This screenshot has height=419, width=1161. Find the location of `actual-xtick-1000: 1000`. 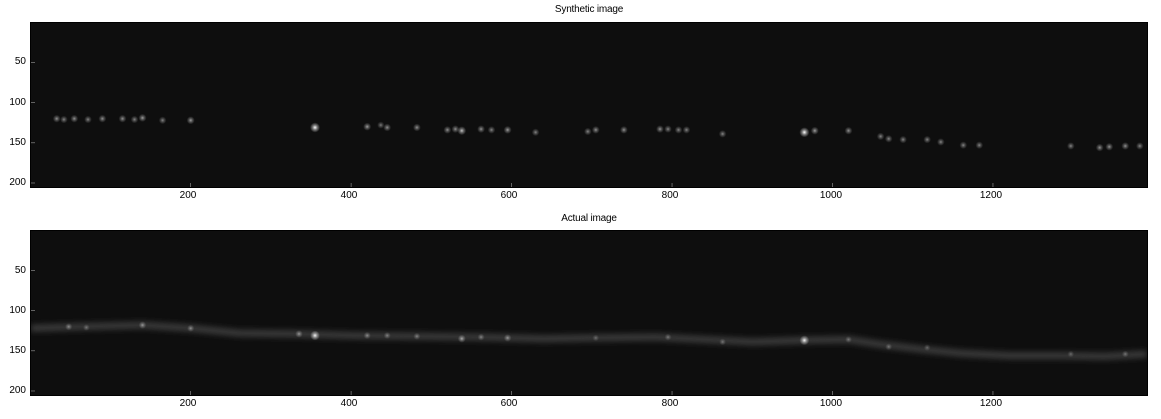

actual-xtick-1000: 1000 is located at coordinates (831, 403).